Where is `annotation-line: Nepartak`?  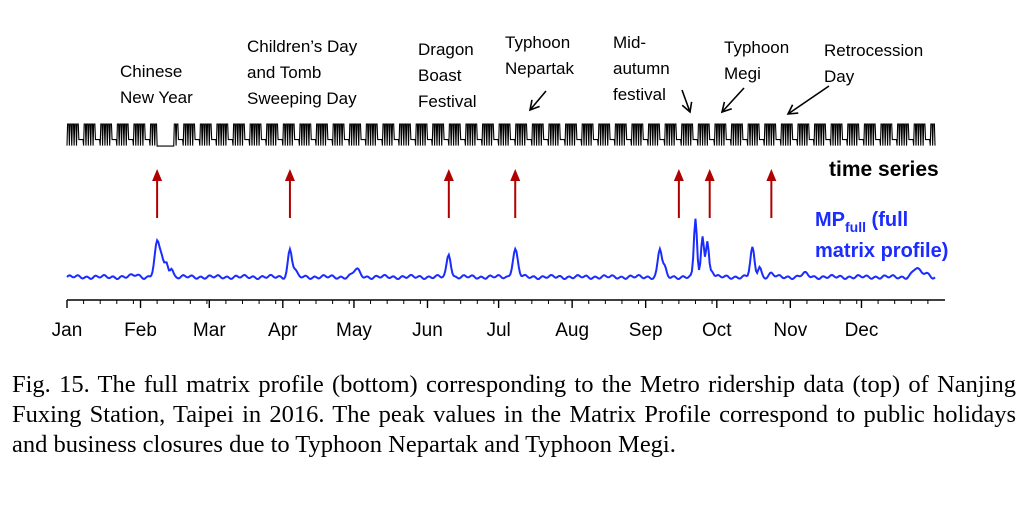
annotation-line: Nepartak is located at coordinates (539, 68).